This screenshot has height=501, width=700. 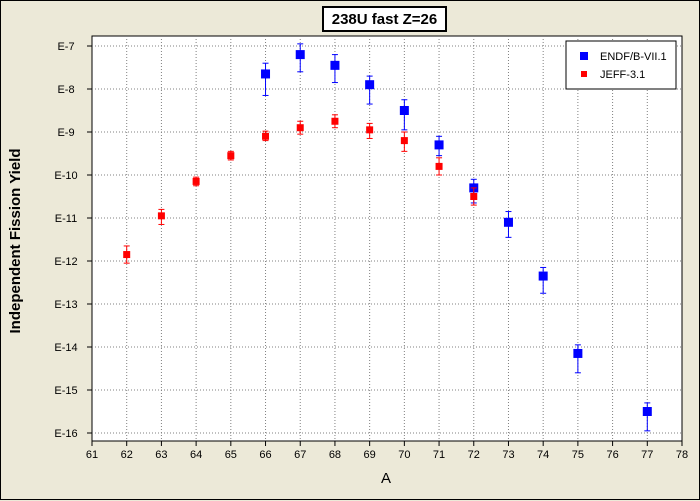 What do you see at coordinates (65, 434) in the screenshot?
I see `y-tick-label: E-16` at bounding box center [65, 434].